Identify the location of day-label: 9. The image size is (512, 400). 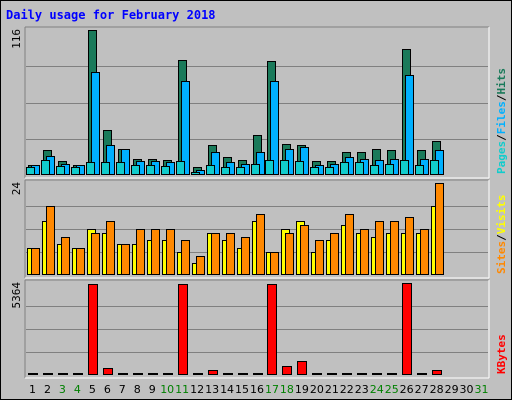
(152, 389).